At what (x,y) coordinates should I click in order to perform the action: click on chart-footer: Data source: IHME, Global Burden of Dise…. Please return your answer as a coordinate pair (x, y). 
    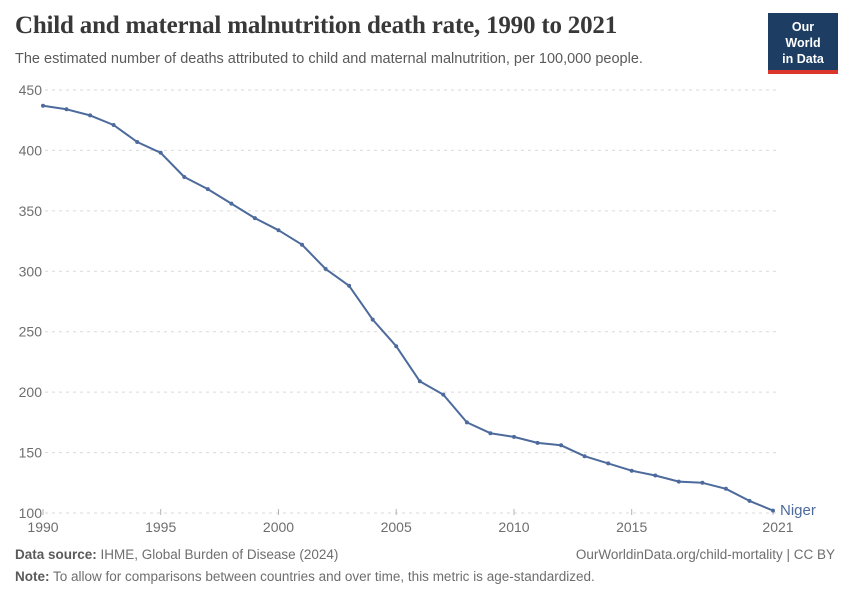
    Looking at the image, I should click on (425, 565).